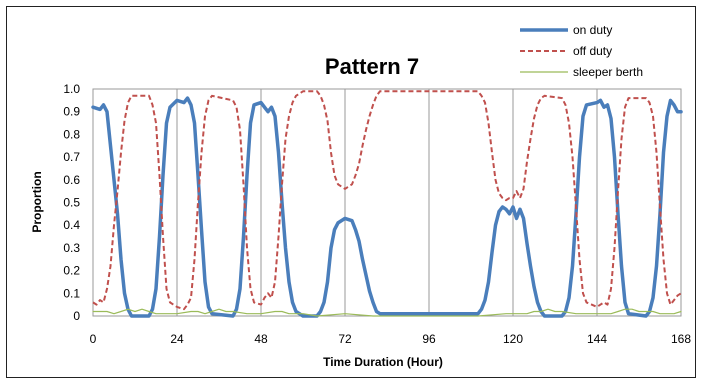  Describe the element at coordinates (177, 339) in the screenshot. I see `x-tick-label: 24` at that location.